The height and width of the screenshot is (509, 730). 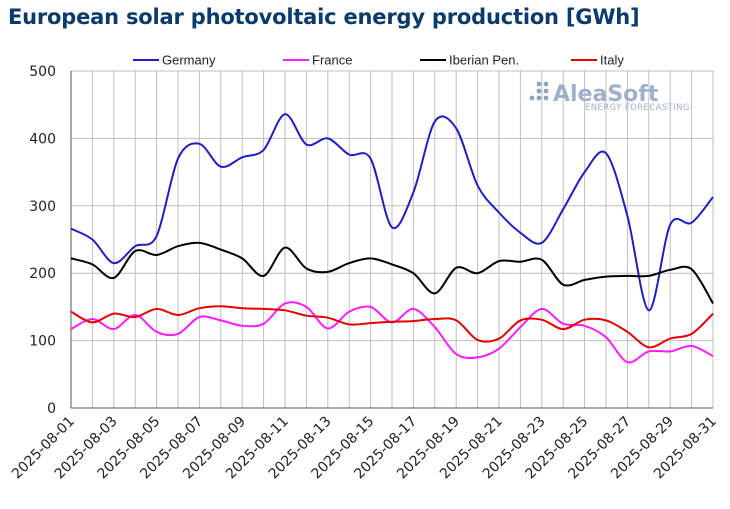 What do you see at coordinates (332, 60) in the screenshot?
I see `legend-label-france: France` at bounding box center [332, 60].